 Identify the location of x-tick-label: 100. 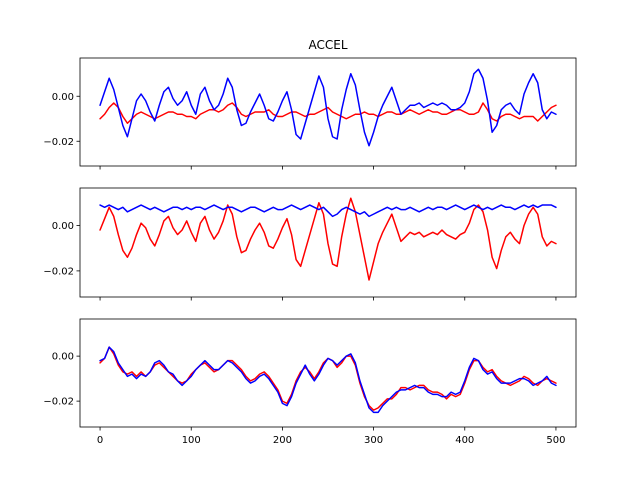
(191, 440).